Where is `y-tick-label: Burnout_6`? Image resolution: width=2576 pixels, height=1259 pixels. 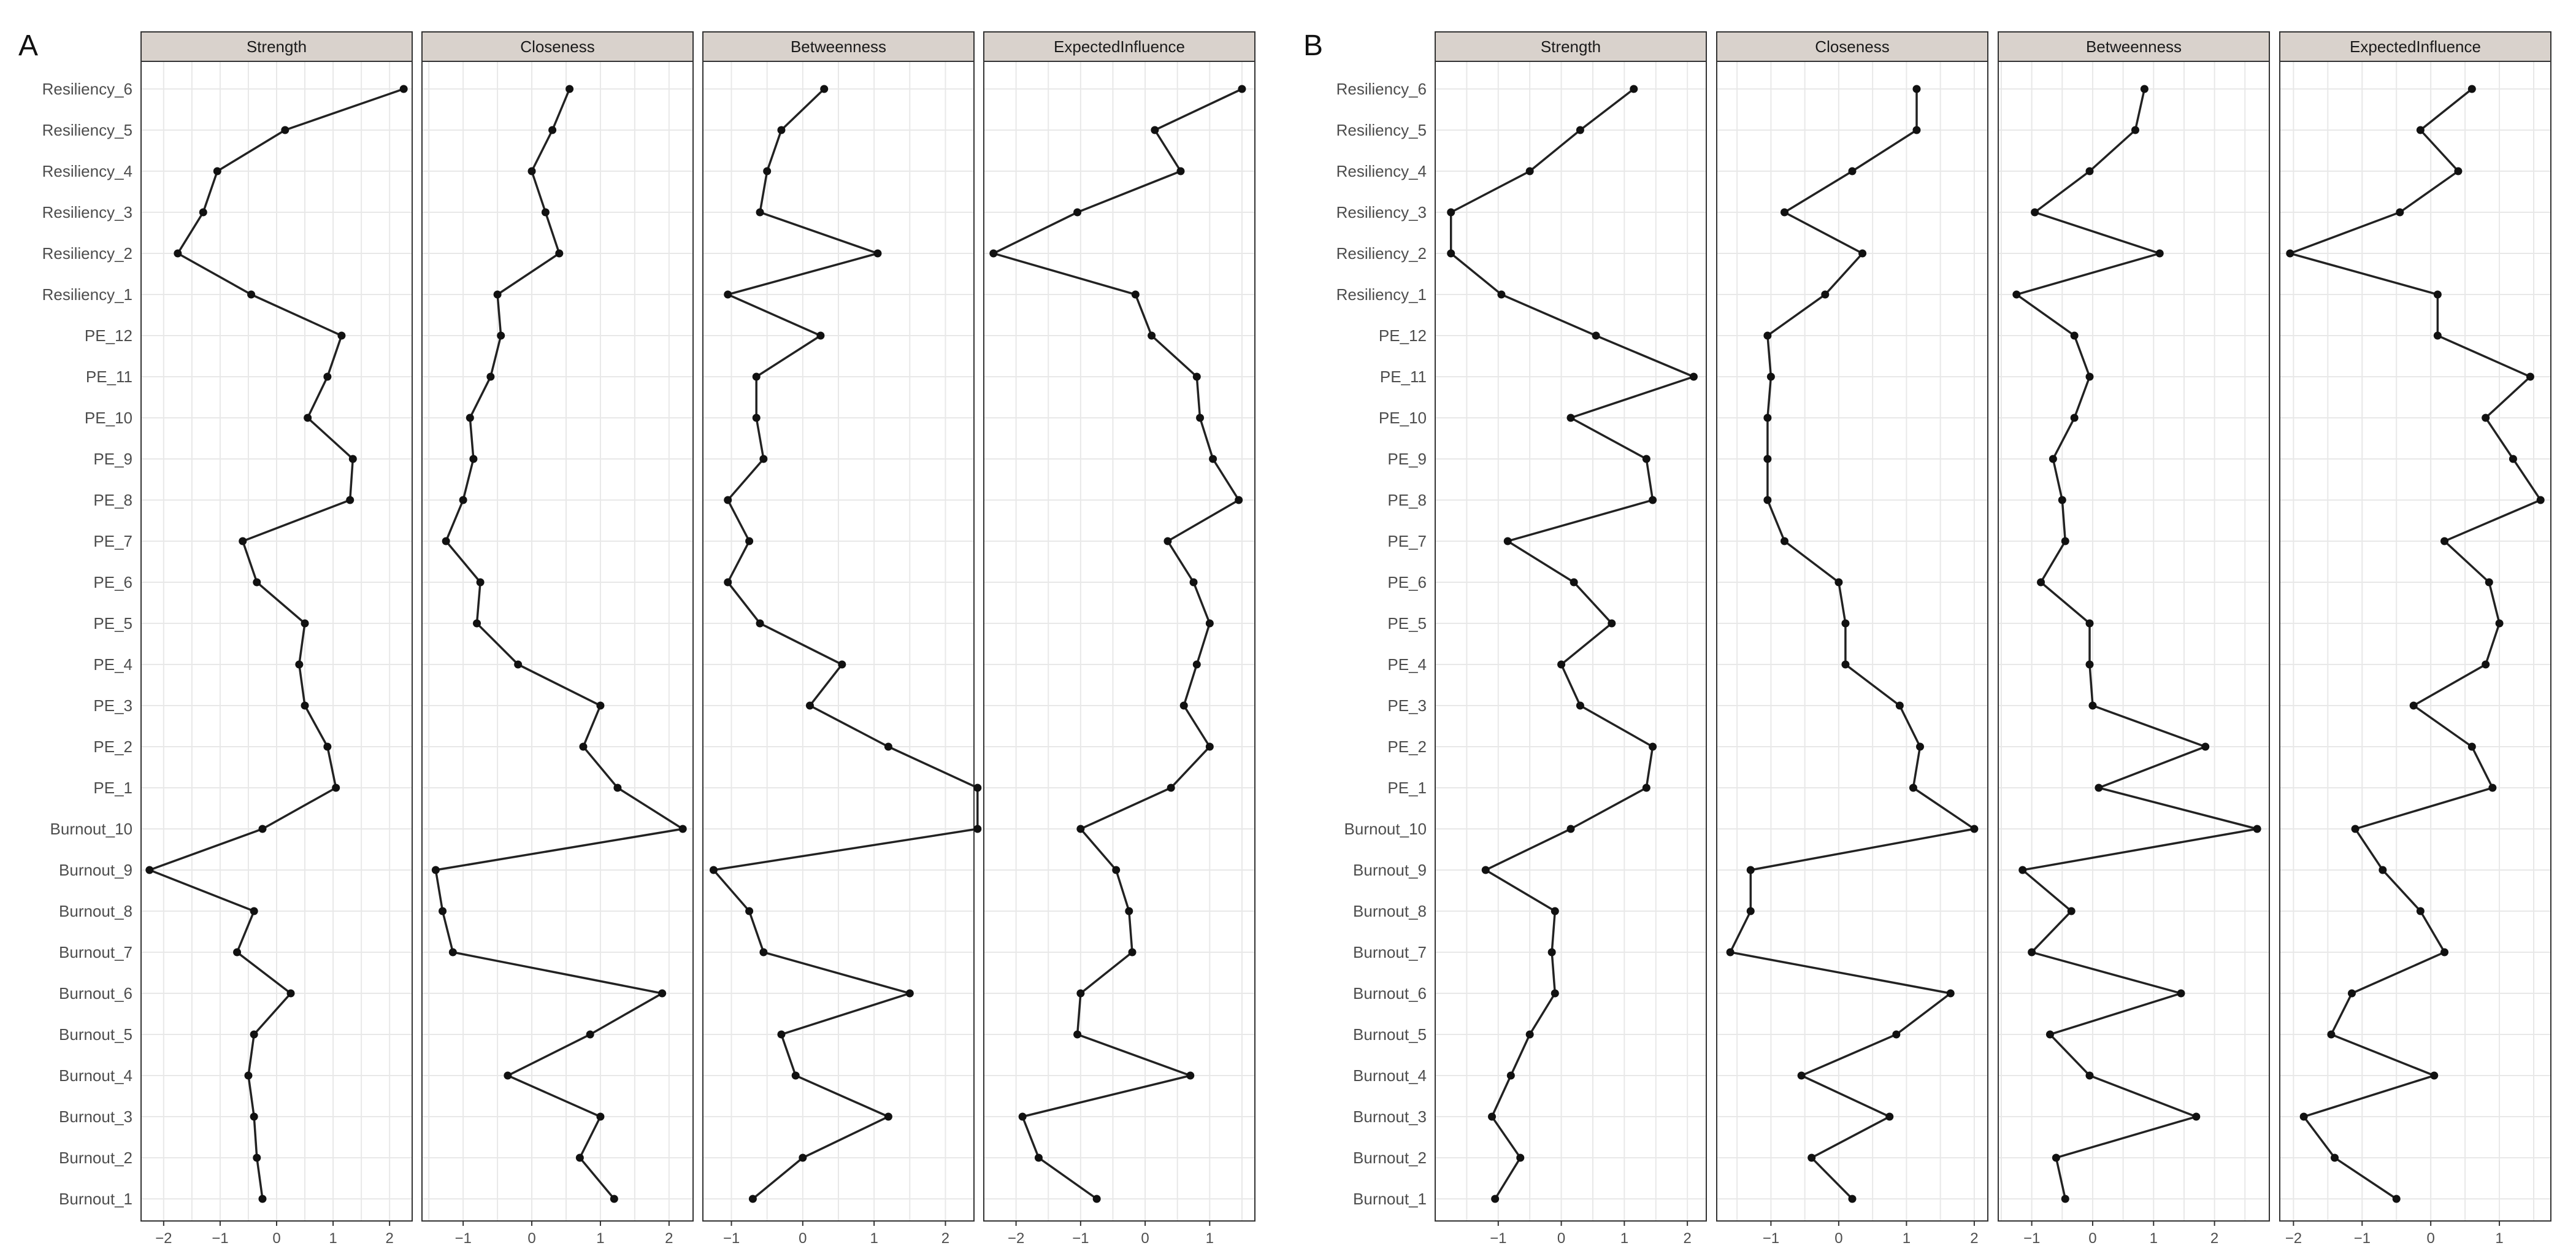 y-tick-label: Burnout_6 is located at coordinates (95, 993).